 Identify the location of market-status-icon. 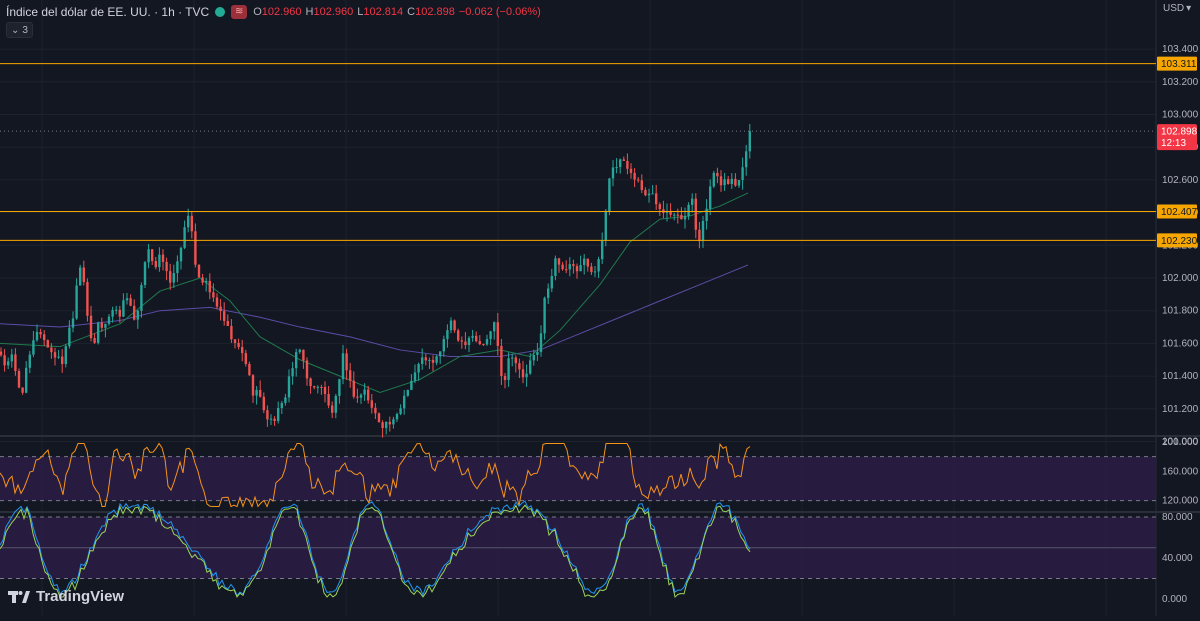
(220, 12).